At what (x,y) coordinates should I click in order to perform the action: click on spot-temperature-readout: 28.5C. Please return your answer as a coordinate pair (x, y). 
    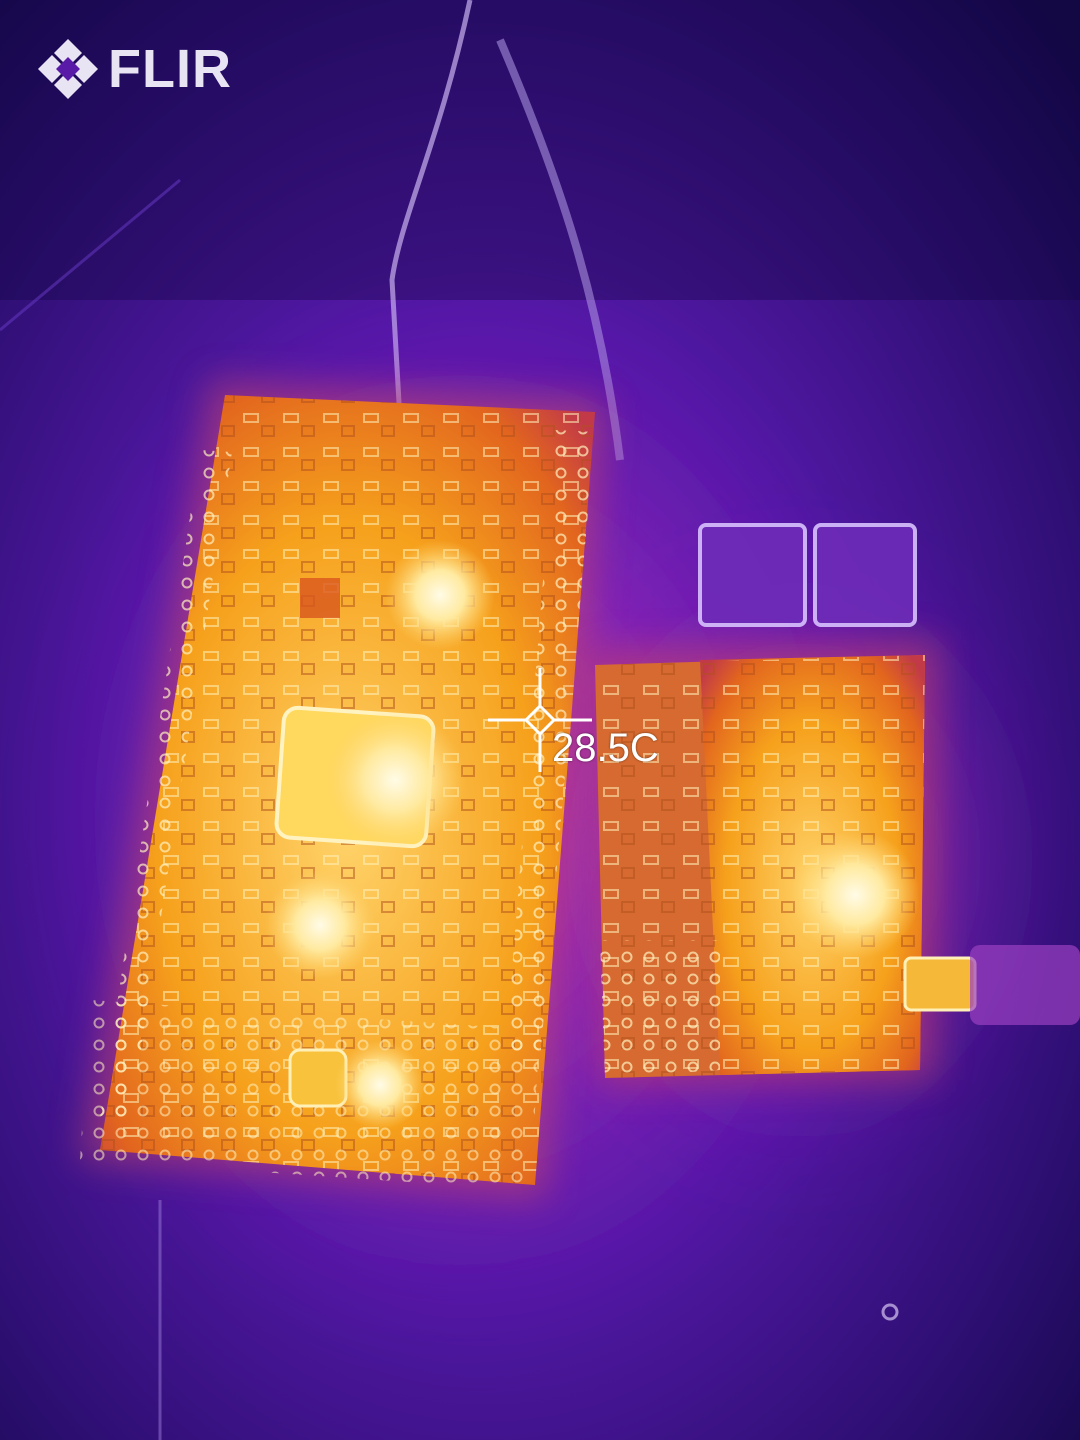
    Looking at the image, I should click on (605, 748).